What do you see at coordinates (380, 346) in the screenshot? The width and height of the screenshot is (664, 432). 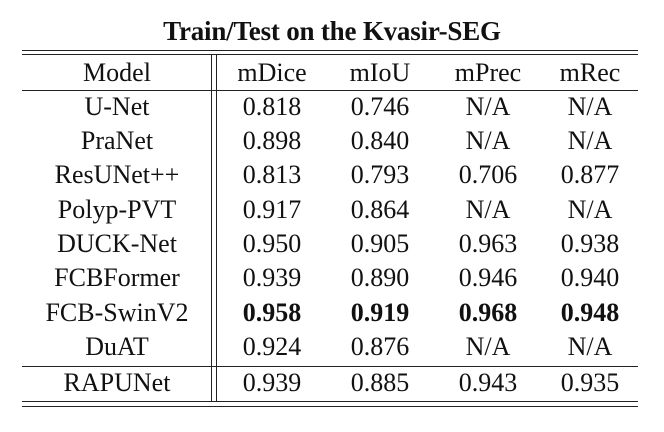 I see `cell-miou: 0.876` at bounding box center [380, 346].